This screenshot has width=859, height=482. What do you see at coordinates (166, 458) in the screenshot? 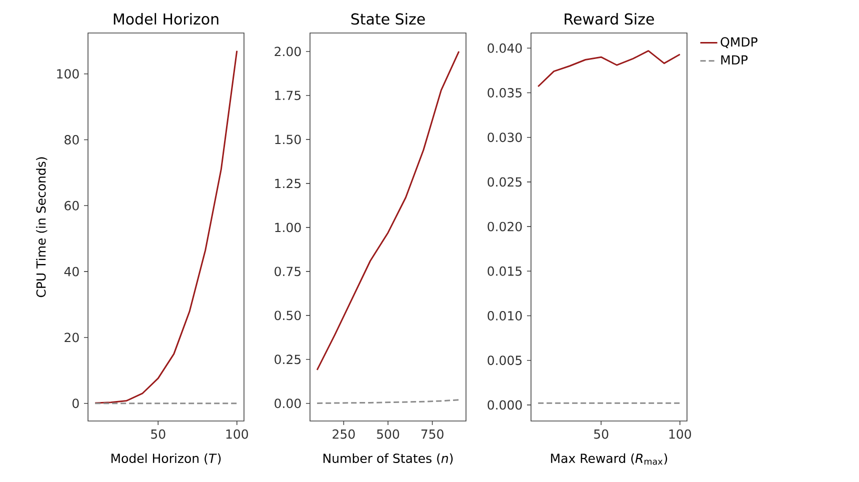
I see `x-axis-title: Model Horizon (T)` at bounding box center [166, 458].